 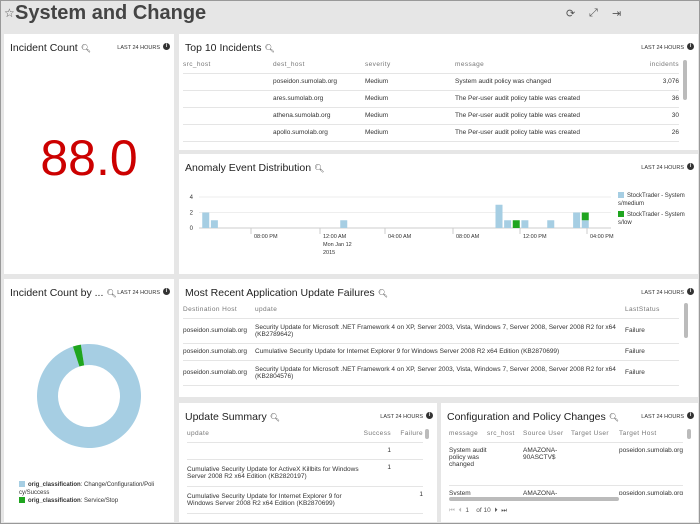 What do you see at coordinates (94, 501) in the screenshot?
I see `legend-item: orig_classification: Service/Stop` at bounding box center [94, 501].